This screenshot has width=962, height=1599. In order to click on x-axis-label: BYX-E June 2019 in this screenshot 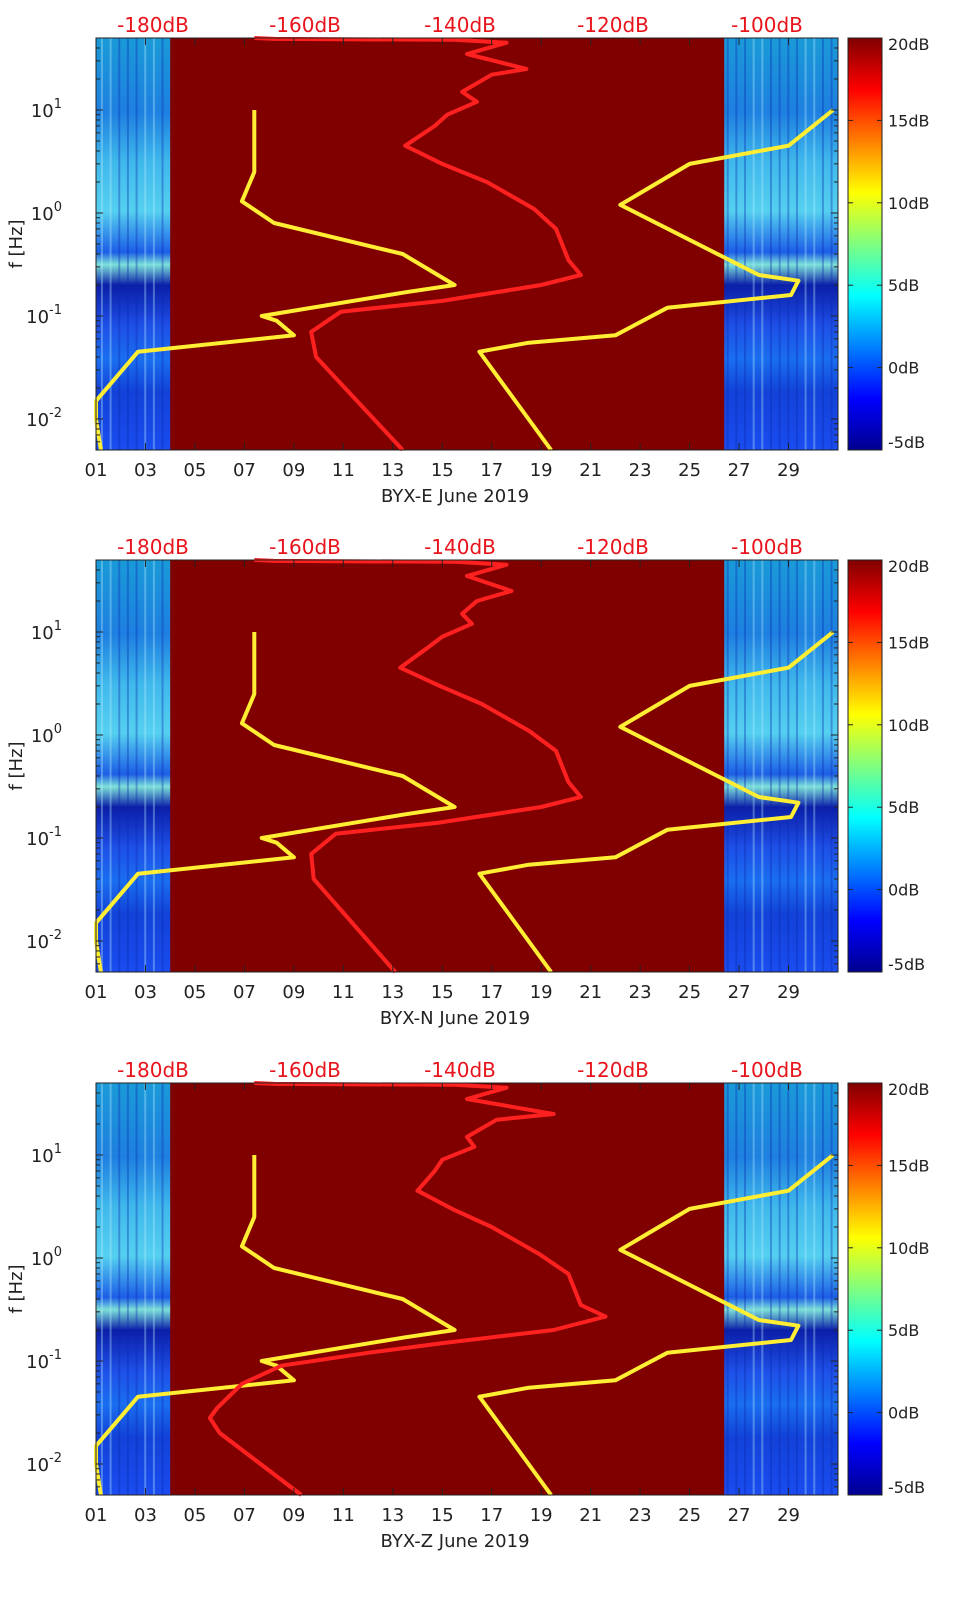, I will do `click(455, 496)`.